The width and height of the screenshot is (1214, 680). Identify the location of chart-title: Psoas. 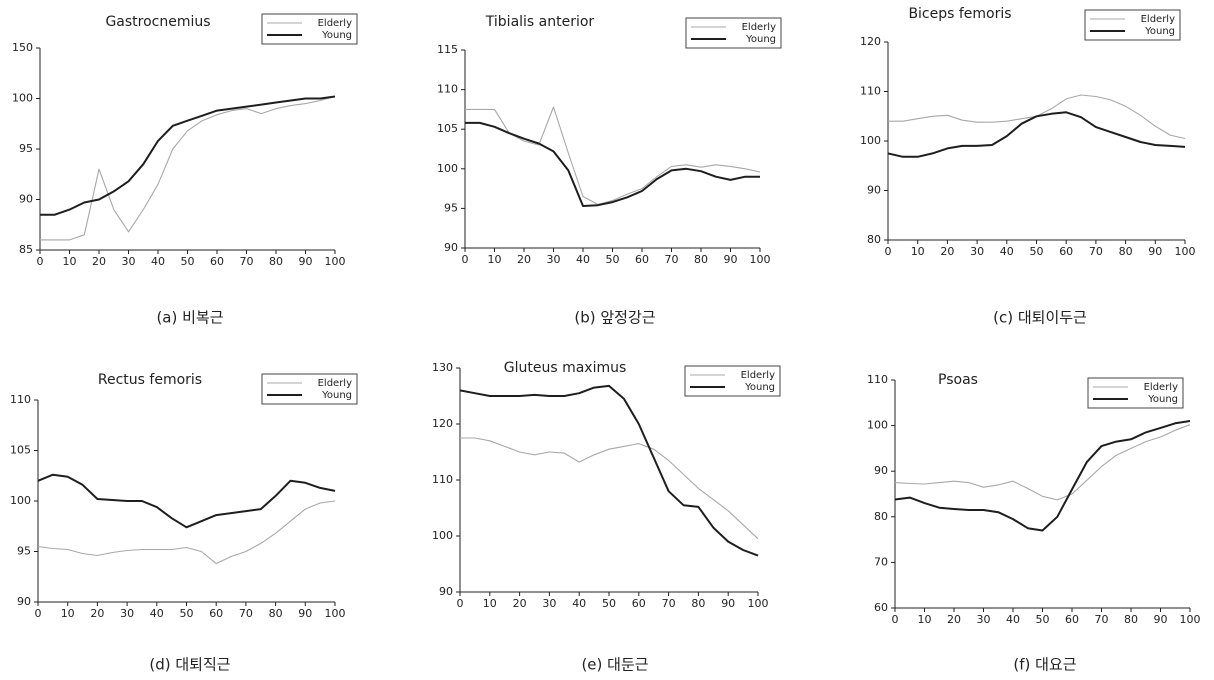
(958, 380).